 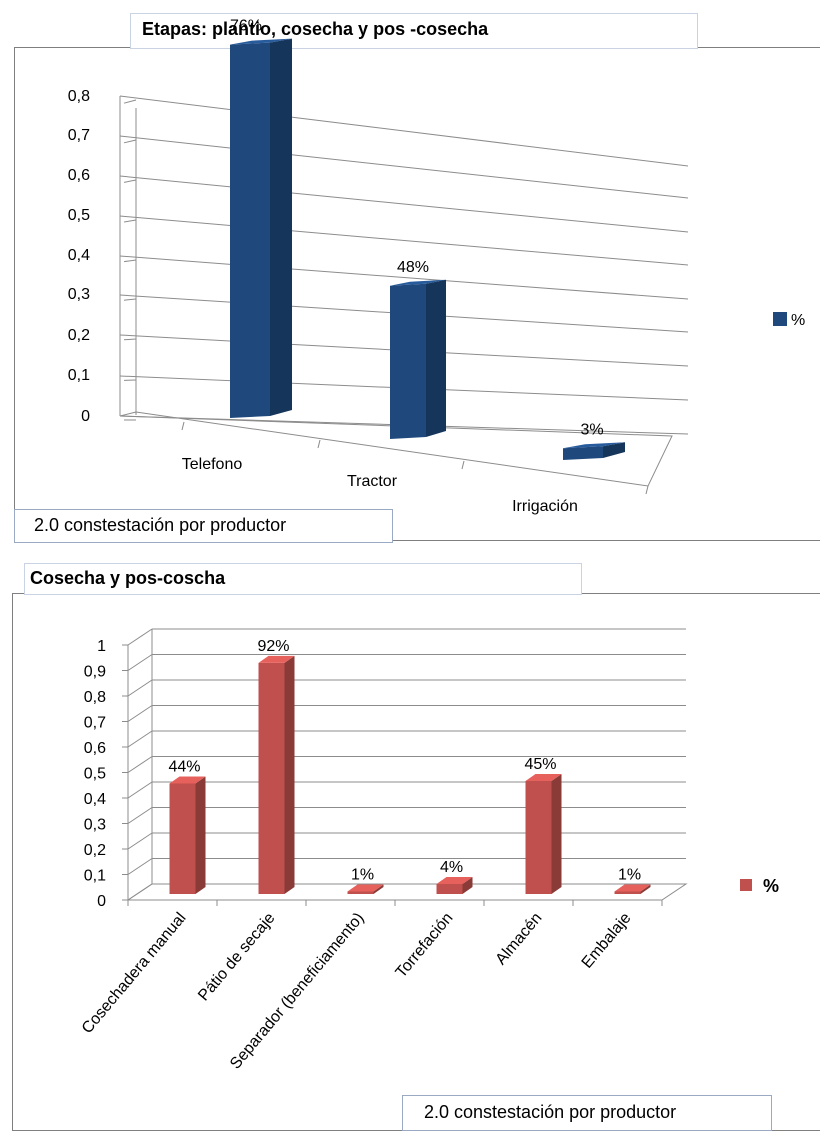 I want to click on chart-2-y-tick-label: 0,6, so click(x=95, y=748).